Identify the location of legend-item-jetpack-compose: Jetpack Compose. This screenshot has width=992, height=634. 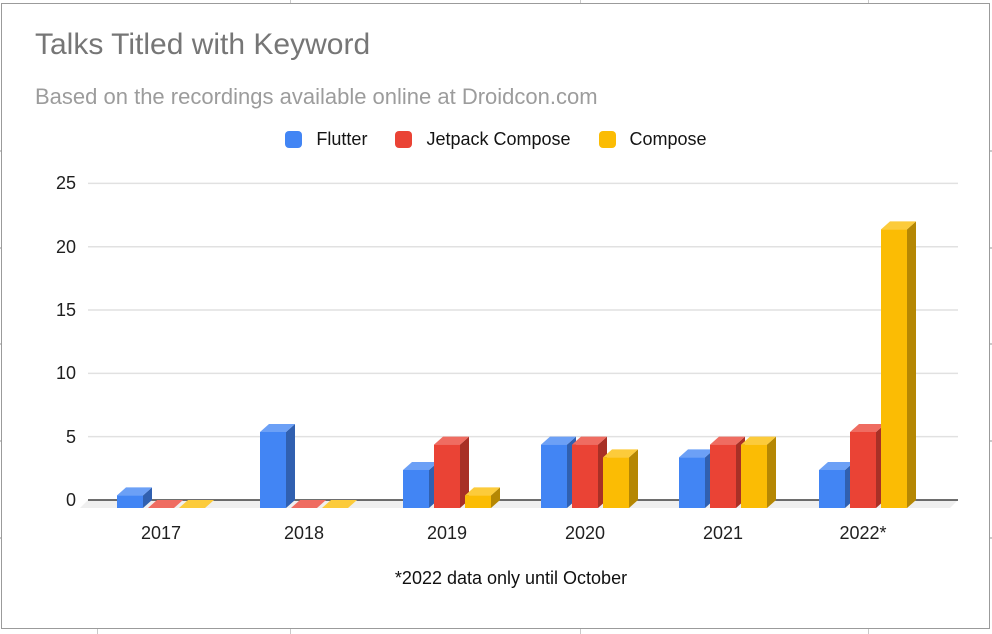
(483, 139).